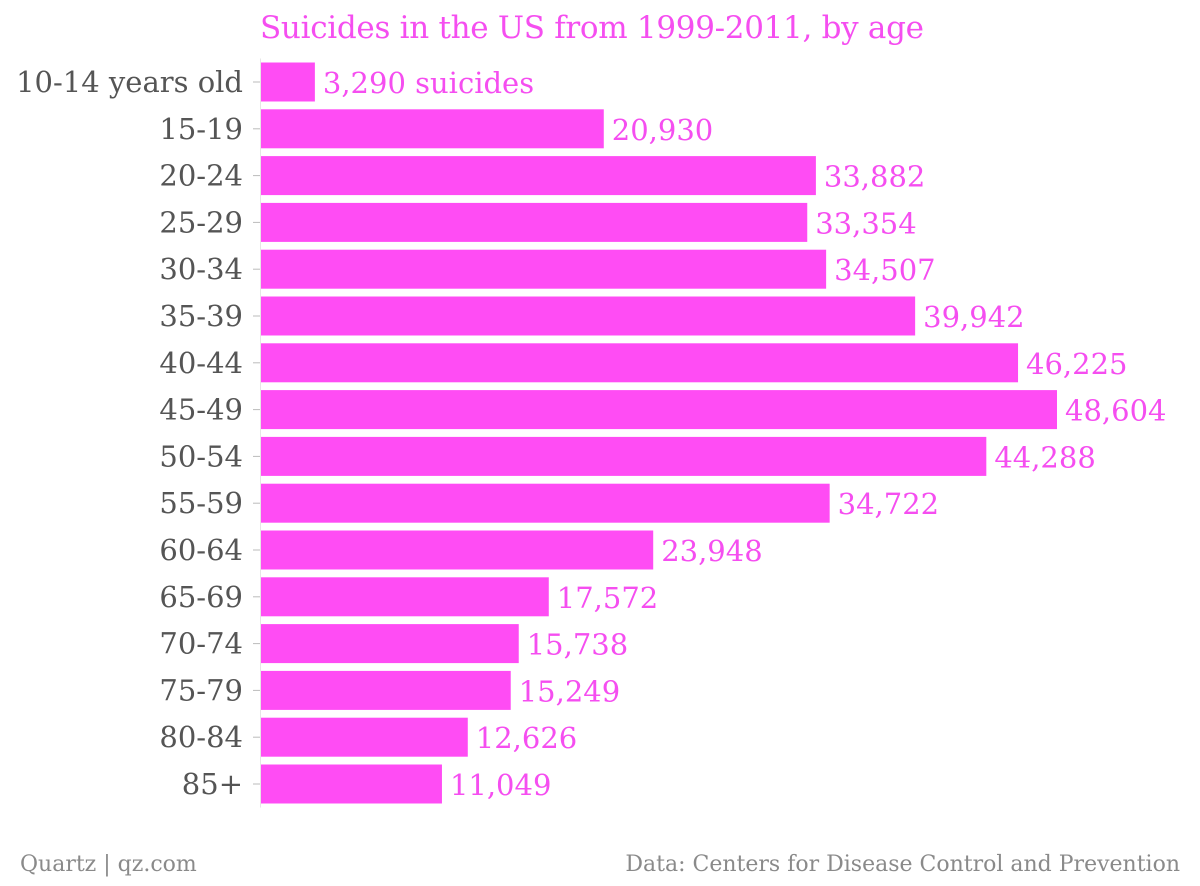 This screenshot has height=886, width=1200. What do you see at coordinates (577, 645) in the screenshot?
I see `data-label: 15,738` at bounding box center [577, 645].